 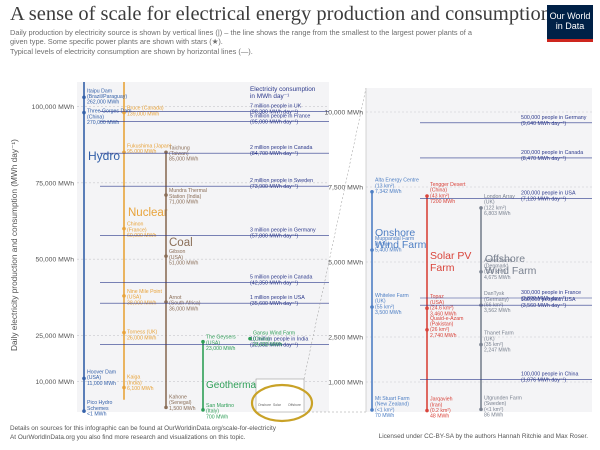 What do you see at coordinates (145, 109) in the screenshot?
I see `plant-label: Bruce (Canada)` at bounding box center [145, 109].